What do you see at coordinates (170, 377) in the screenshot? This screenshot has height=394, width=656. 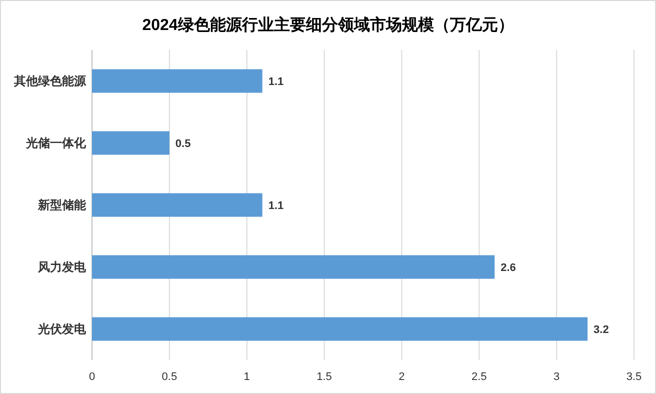 I see `x-tick-label: 0.5` at bounding box center [170, 377].